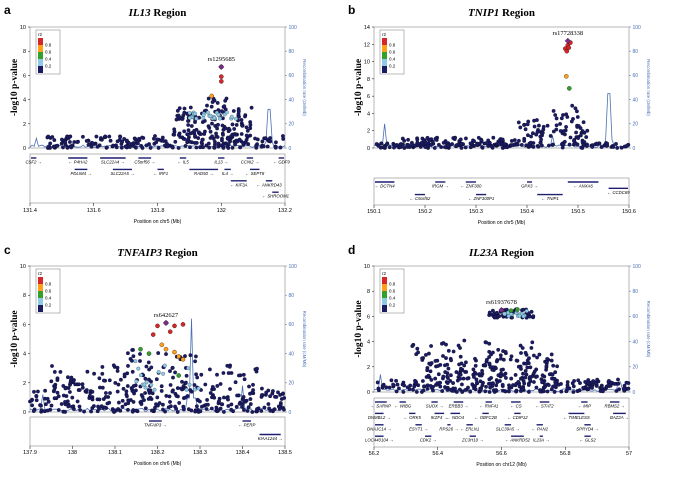 Image resolution: width=685 pixels, height=478 pixels. What do you see at coordinates (157, 13) in the screenshot?
I see `panel-title: IL13 Region` at bounding box center [157, 13].